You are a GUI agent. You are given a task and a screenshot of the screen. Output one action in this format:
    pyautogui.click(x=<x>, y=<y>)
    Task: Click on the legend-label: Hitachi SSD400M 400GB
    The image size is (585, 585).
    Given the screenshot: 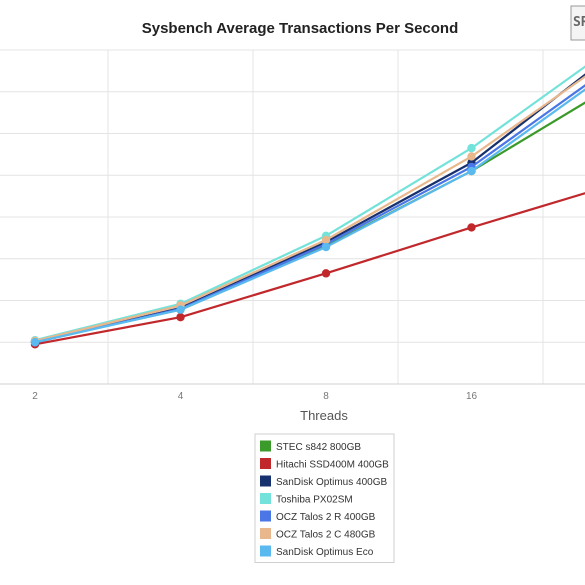 What is the action you would take?
    pyautogui.click(x=332, y=465)
    